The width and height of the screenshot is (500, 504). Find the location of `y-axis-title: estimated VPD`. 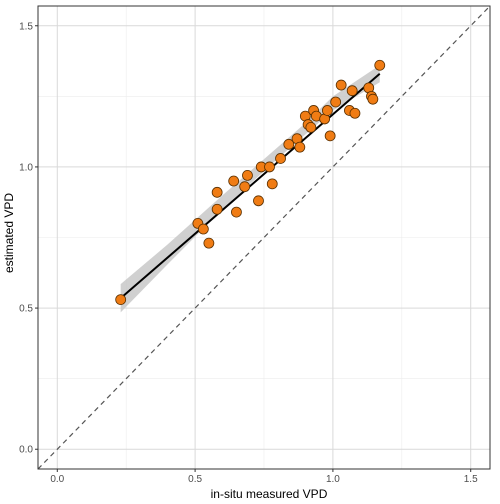

y-axis-title: estimated VPD is located at coordinates (9, 233).